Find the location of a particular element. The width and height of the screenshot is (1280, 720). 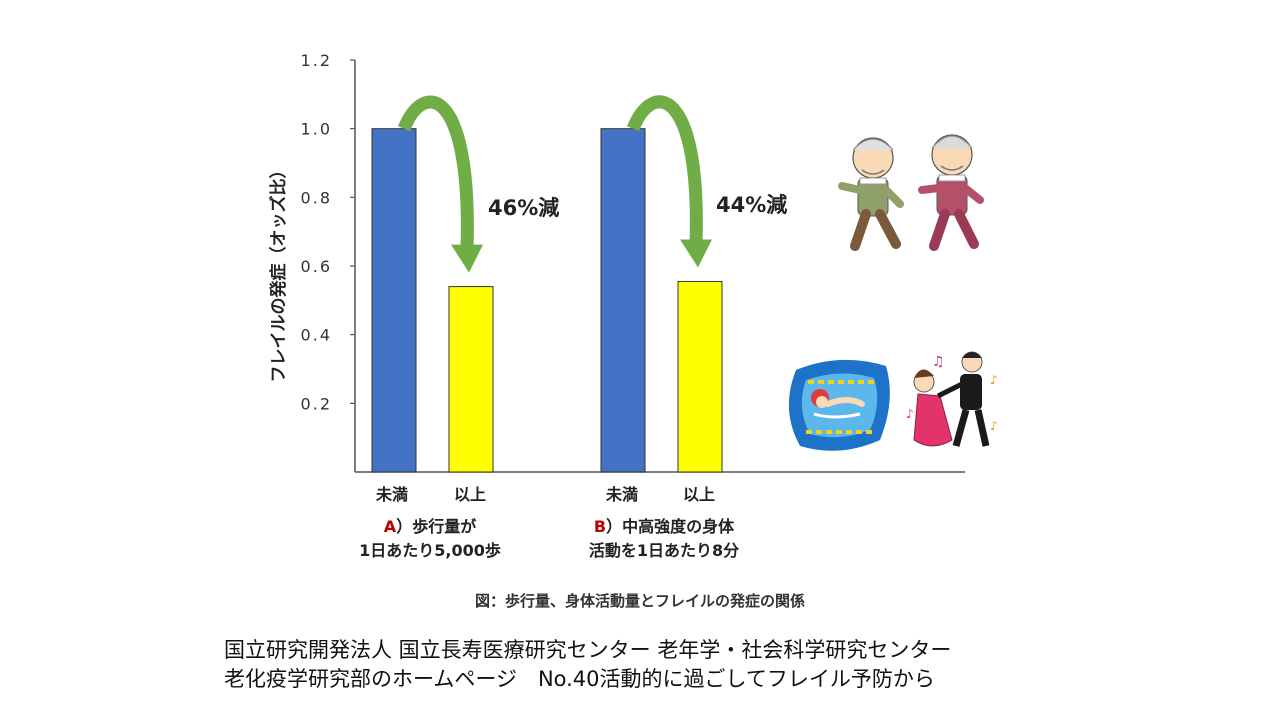

annotation-b: 44%減 is located at coordinates (751, 205).